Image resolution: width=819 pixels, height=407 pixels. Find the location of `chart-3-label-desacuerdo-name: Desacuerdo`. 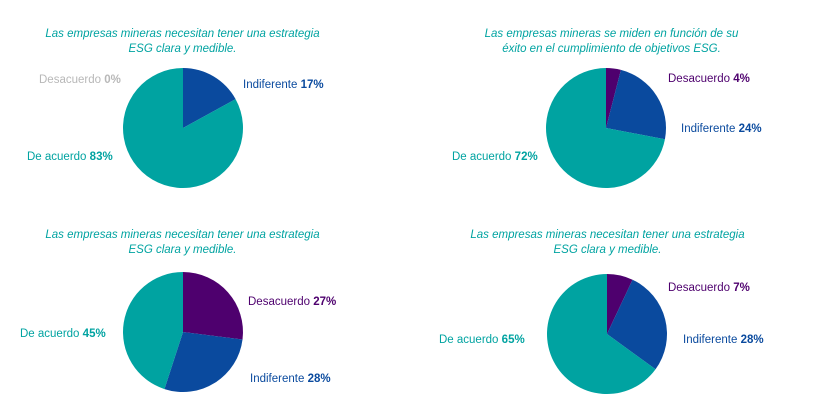

chart-3-label-desacuerdo-name: Desacuerdo is located at coordinates (279, 302).